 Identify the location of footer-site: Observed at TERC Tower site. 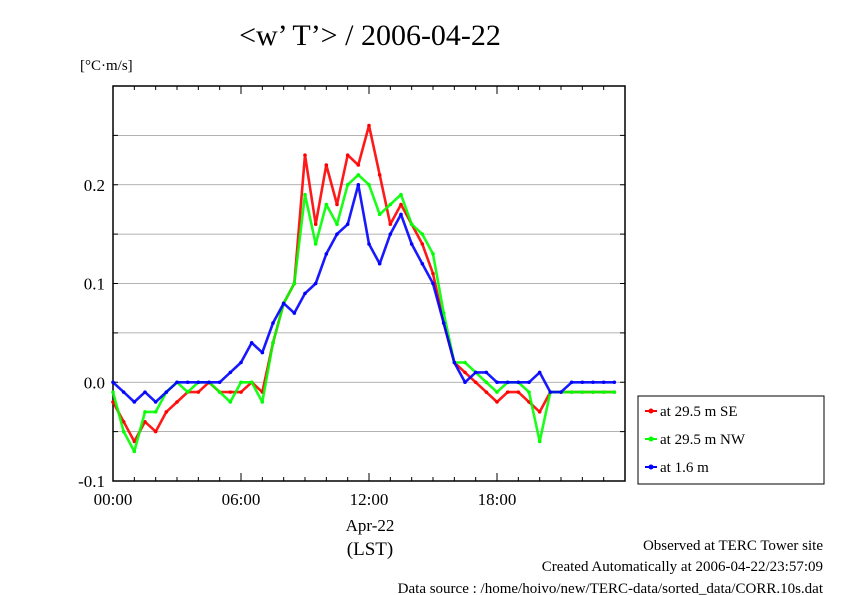
(733, 546).